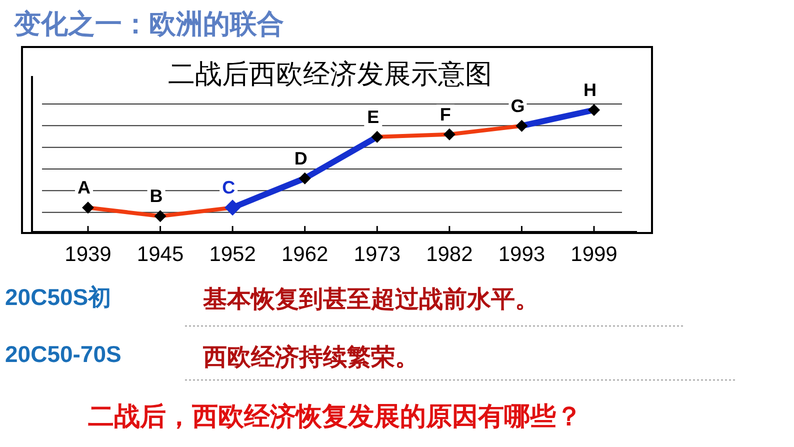  Describe the element at coordinates (377, 254) in the screenshot. I see `x-tick-label: 1973` at that location.